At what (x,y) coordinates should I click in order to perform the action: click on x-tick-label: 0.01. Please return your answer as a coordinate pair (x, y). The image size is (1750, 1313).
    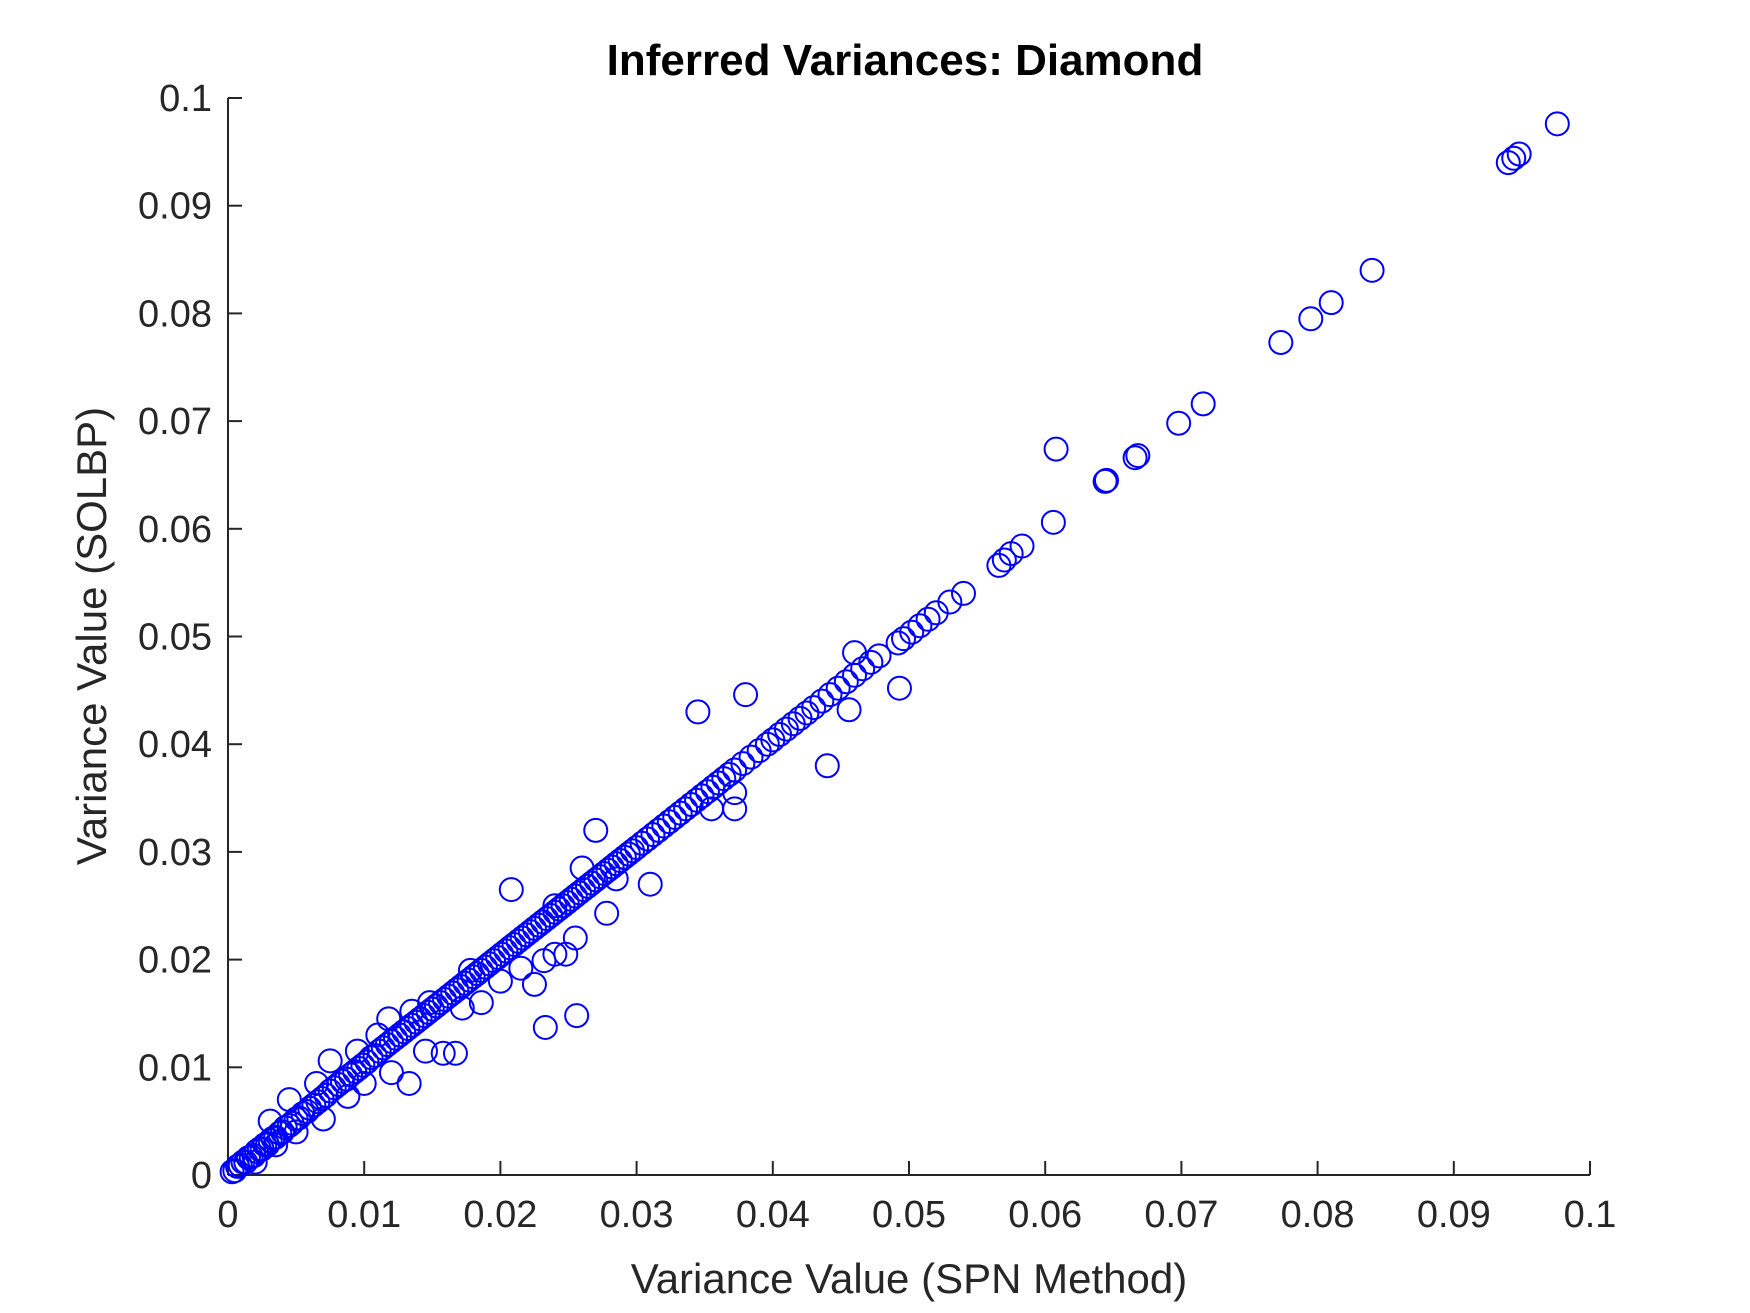
    Looking at the image, I should click on (364, 1215).